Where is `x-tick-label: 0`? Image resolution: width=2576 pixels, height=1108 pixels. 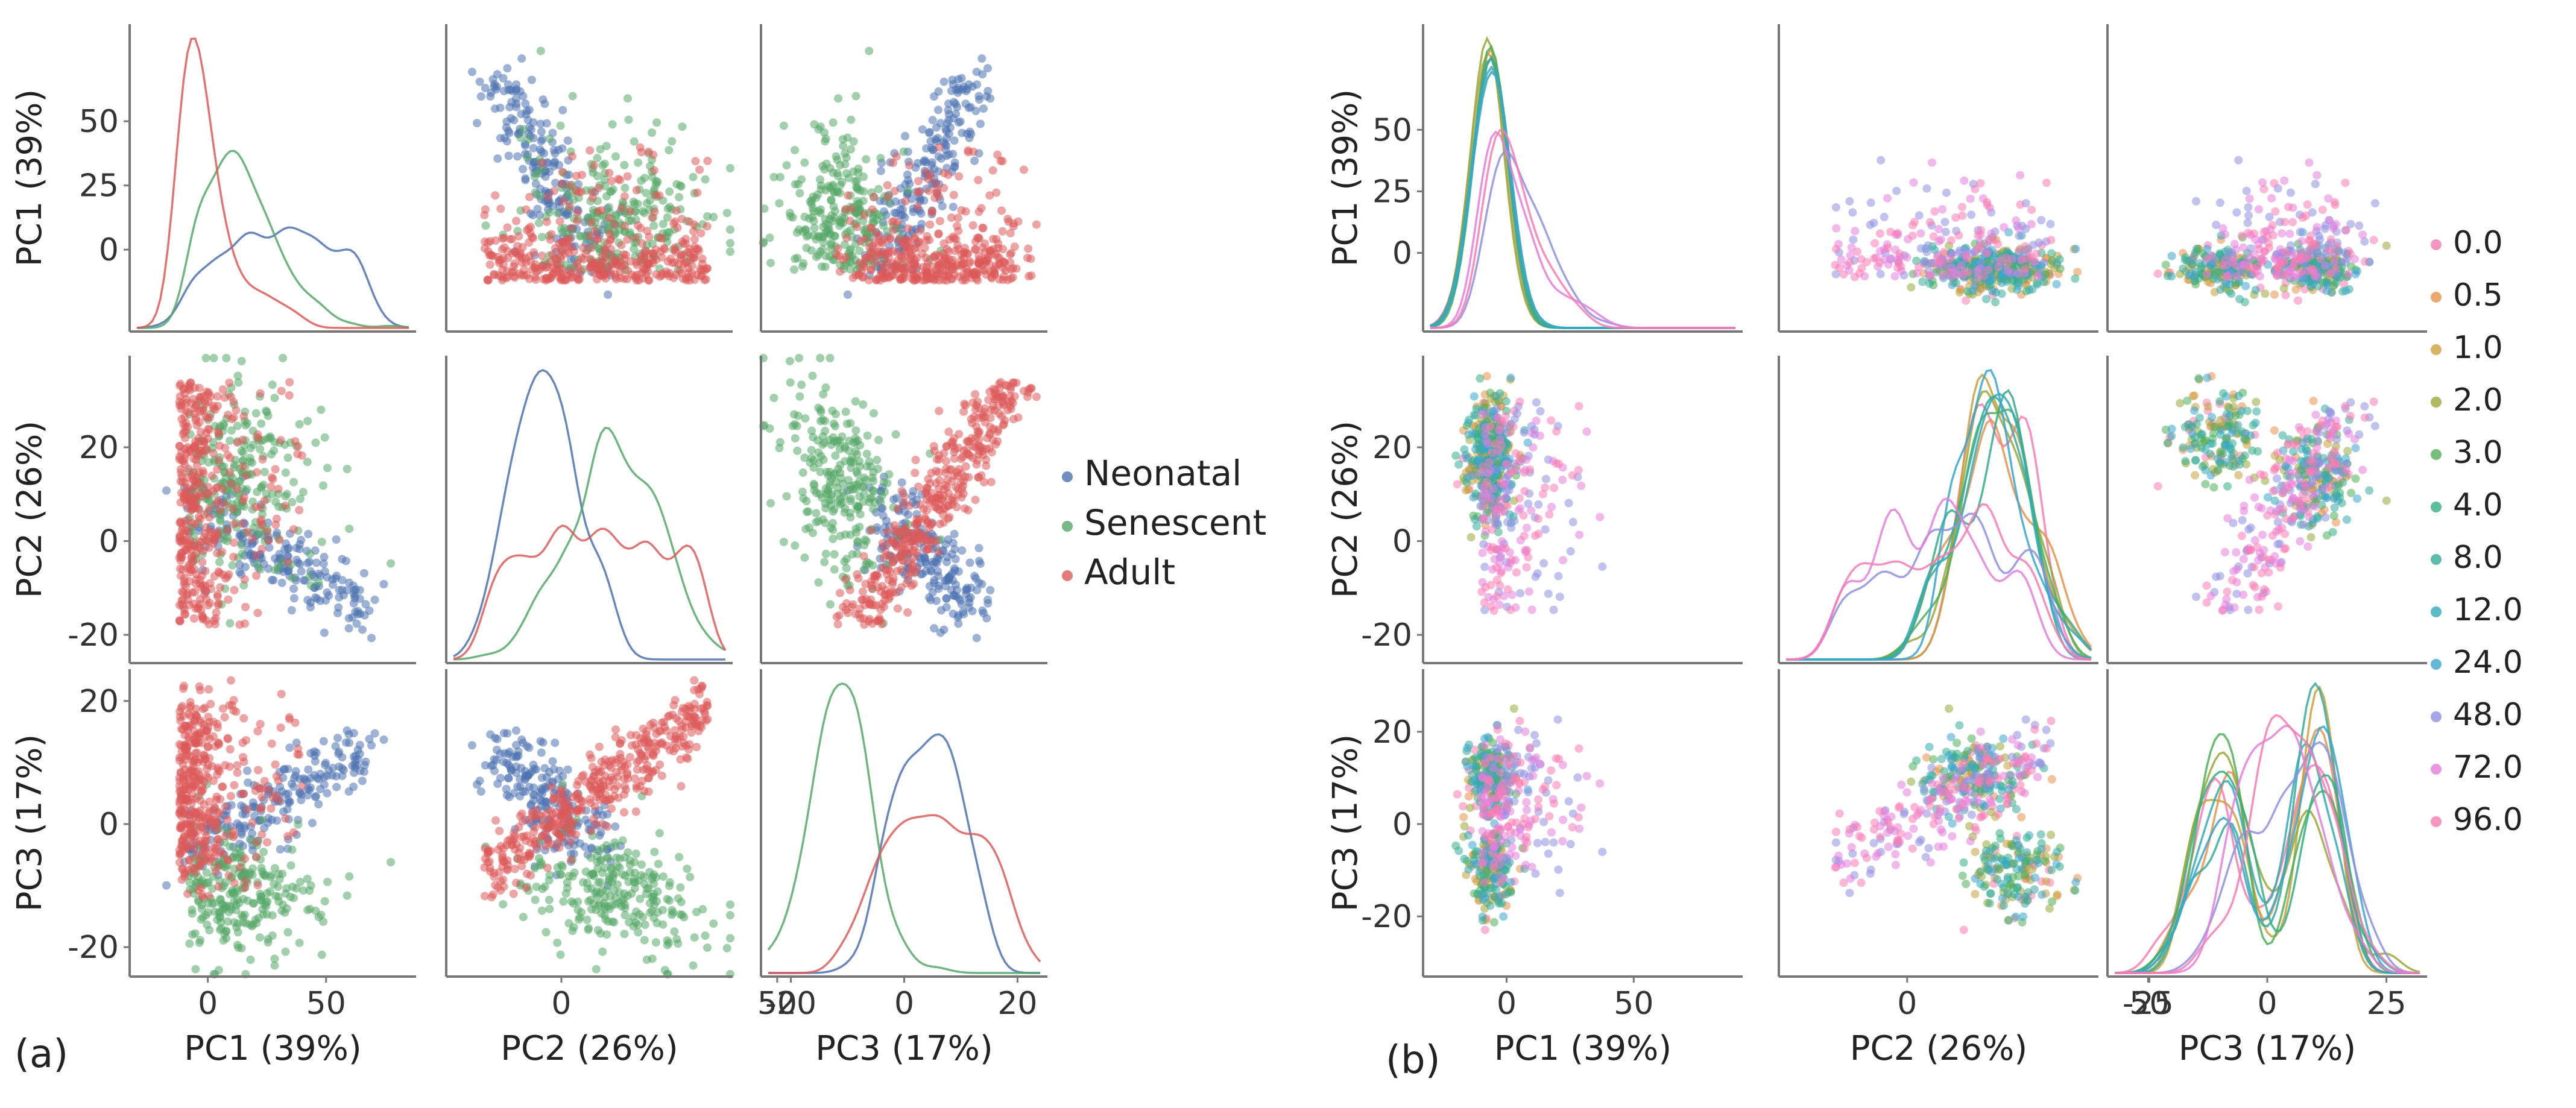
x-tick-label: 0 is located at coordinates (208, 1004).